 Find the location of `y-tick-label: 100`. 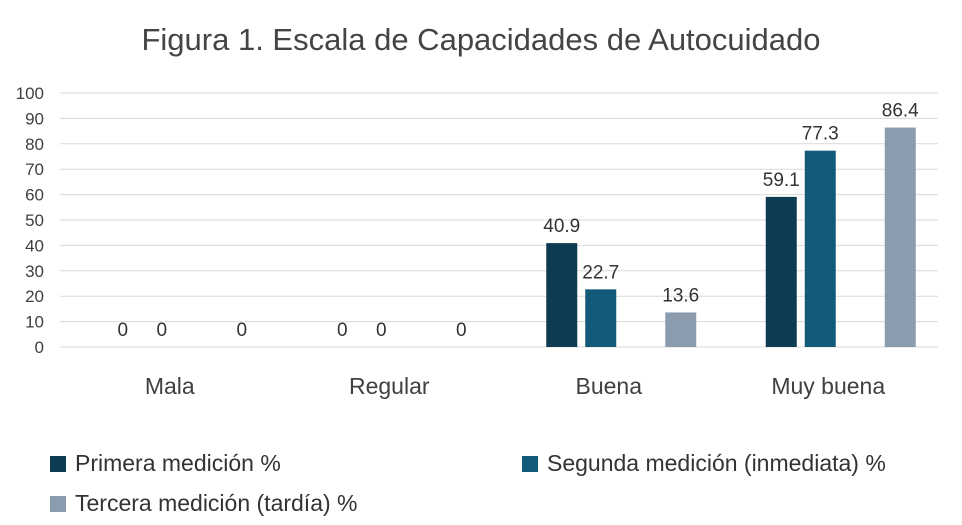

y-tick-label: 100 is located at coordinates (30, 93).